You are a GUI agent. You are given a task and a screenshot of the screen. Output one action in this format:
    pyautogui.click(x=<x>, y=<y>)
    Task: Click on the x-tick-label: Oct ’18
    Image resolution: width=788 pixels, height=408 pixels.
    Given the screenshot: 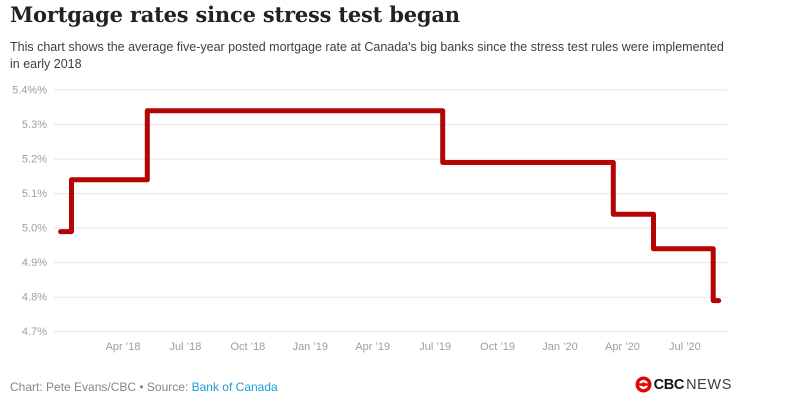 What is the action you would take?
    pyautogui.click(x=247, y=347)
    